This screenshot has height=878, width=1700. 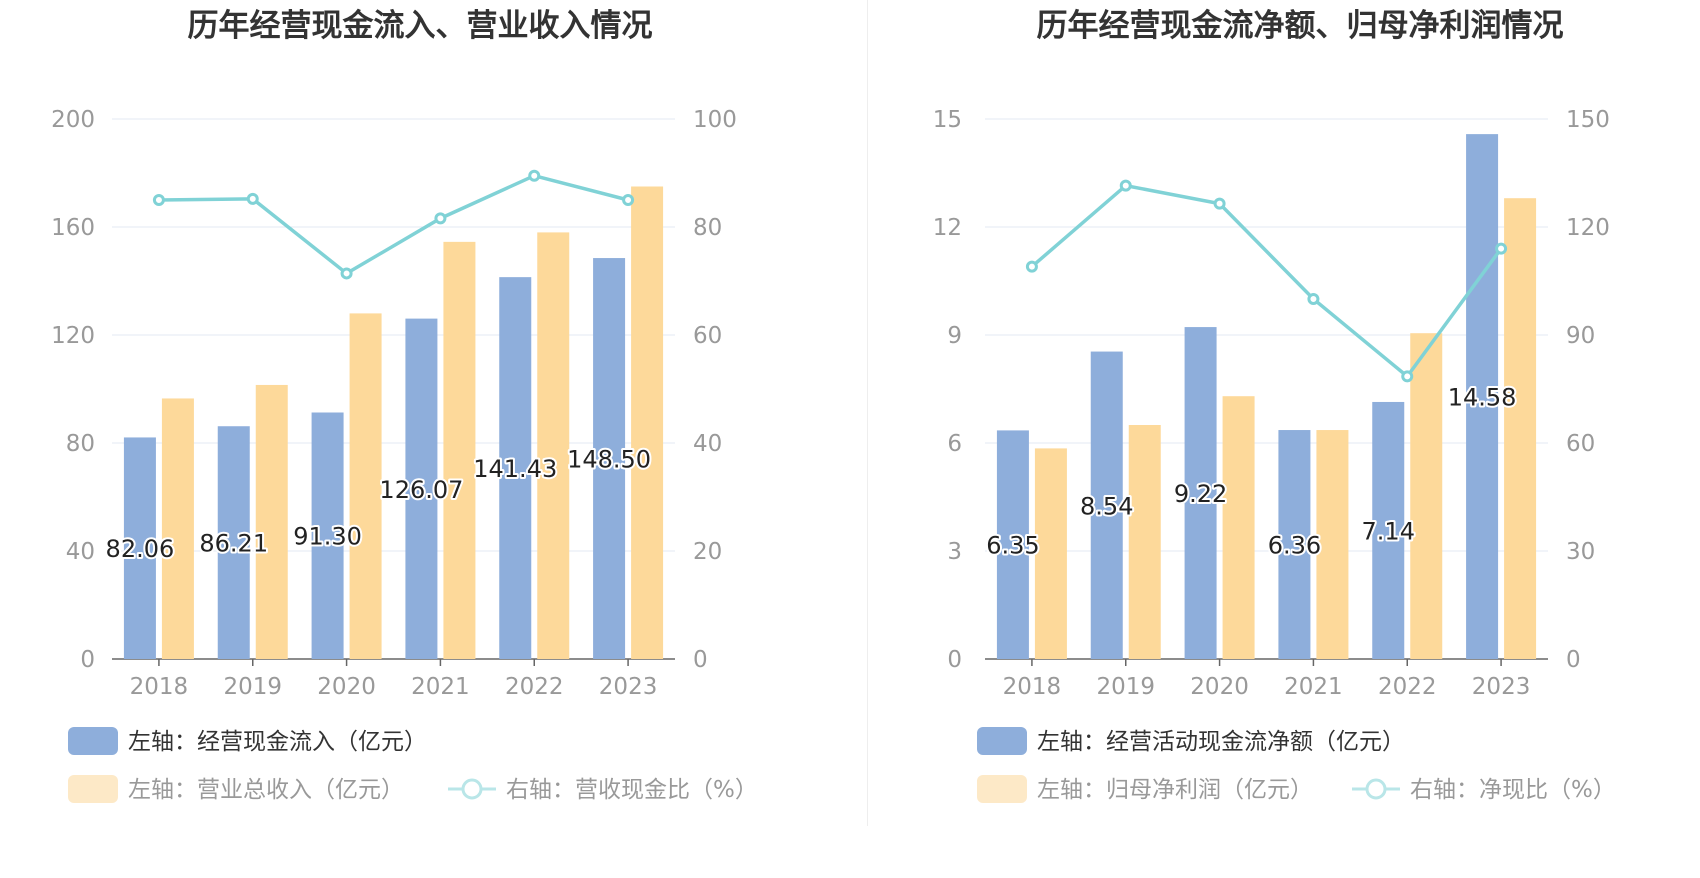 I want to click on data-label: 14.58, so click(x=1482, y=398).